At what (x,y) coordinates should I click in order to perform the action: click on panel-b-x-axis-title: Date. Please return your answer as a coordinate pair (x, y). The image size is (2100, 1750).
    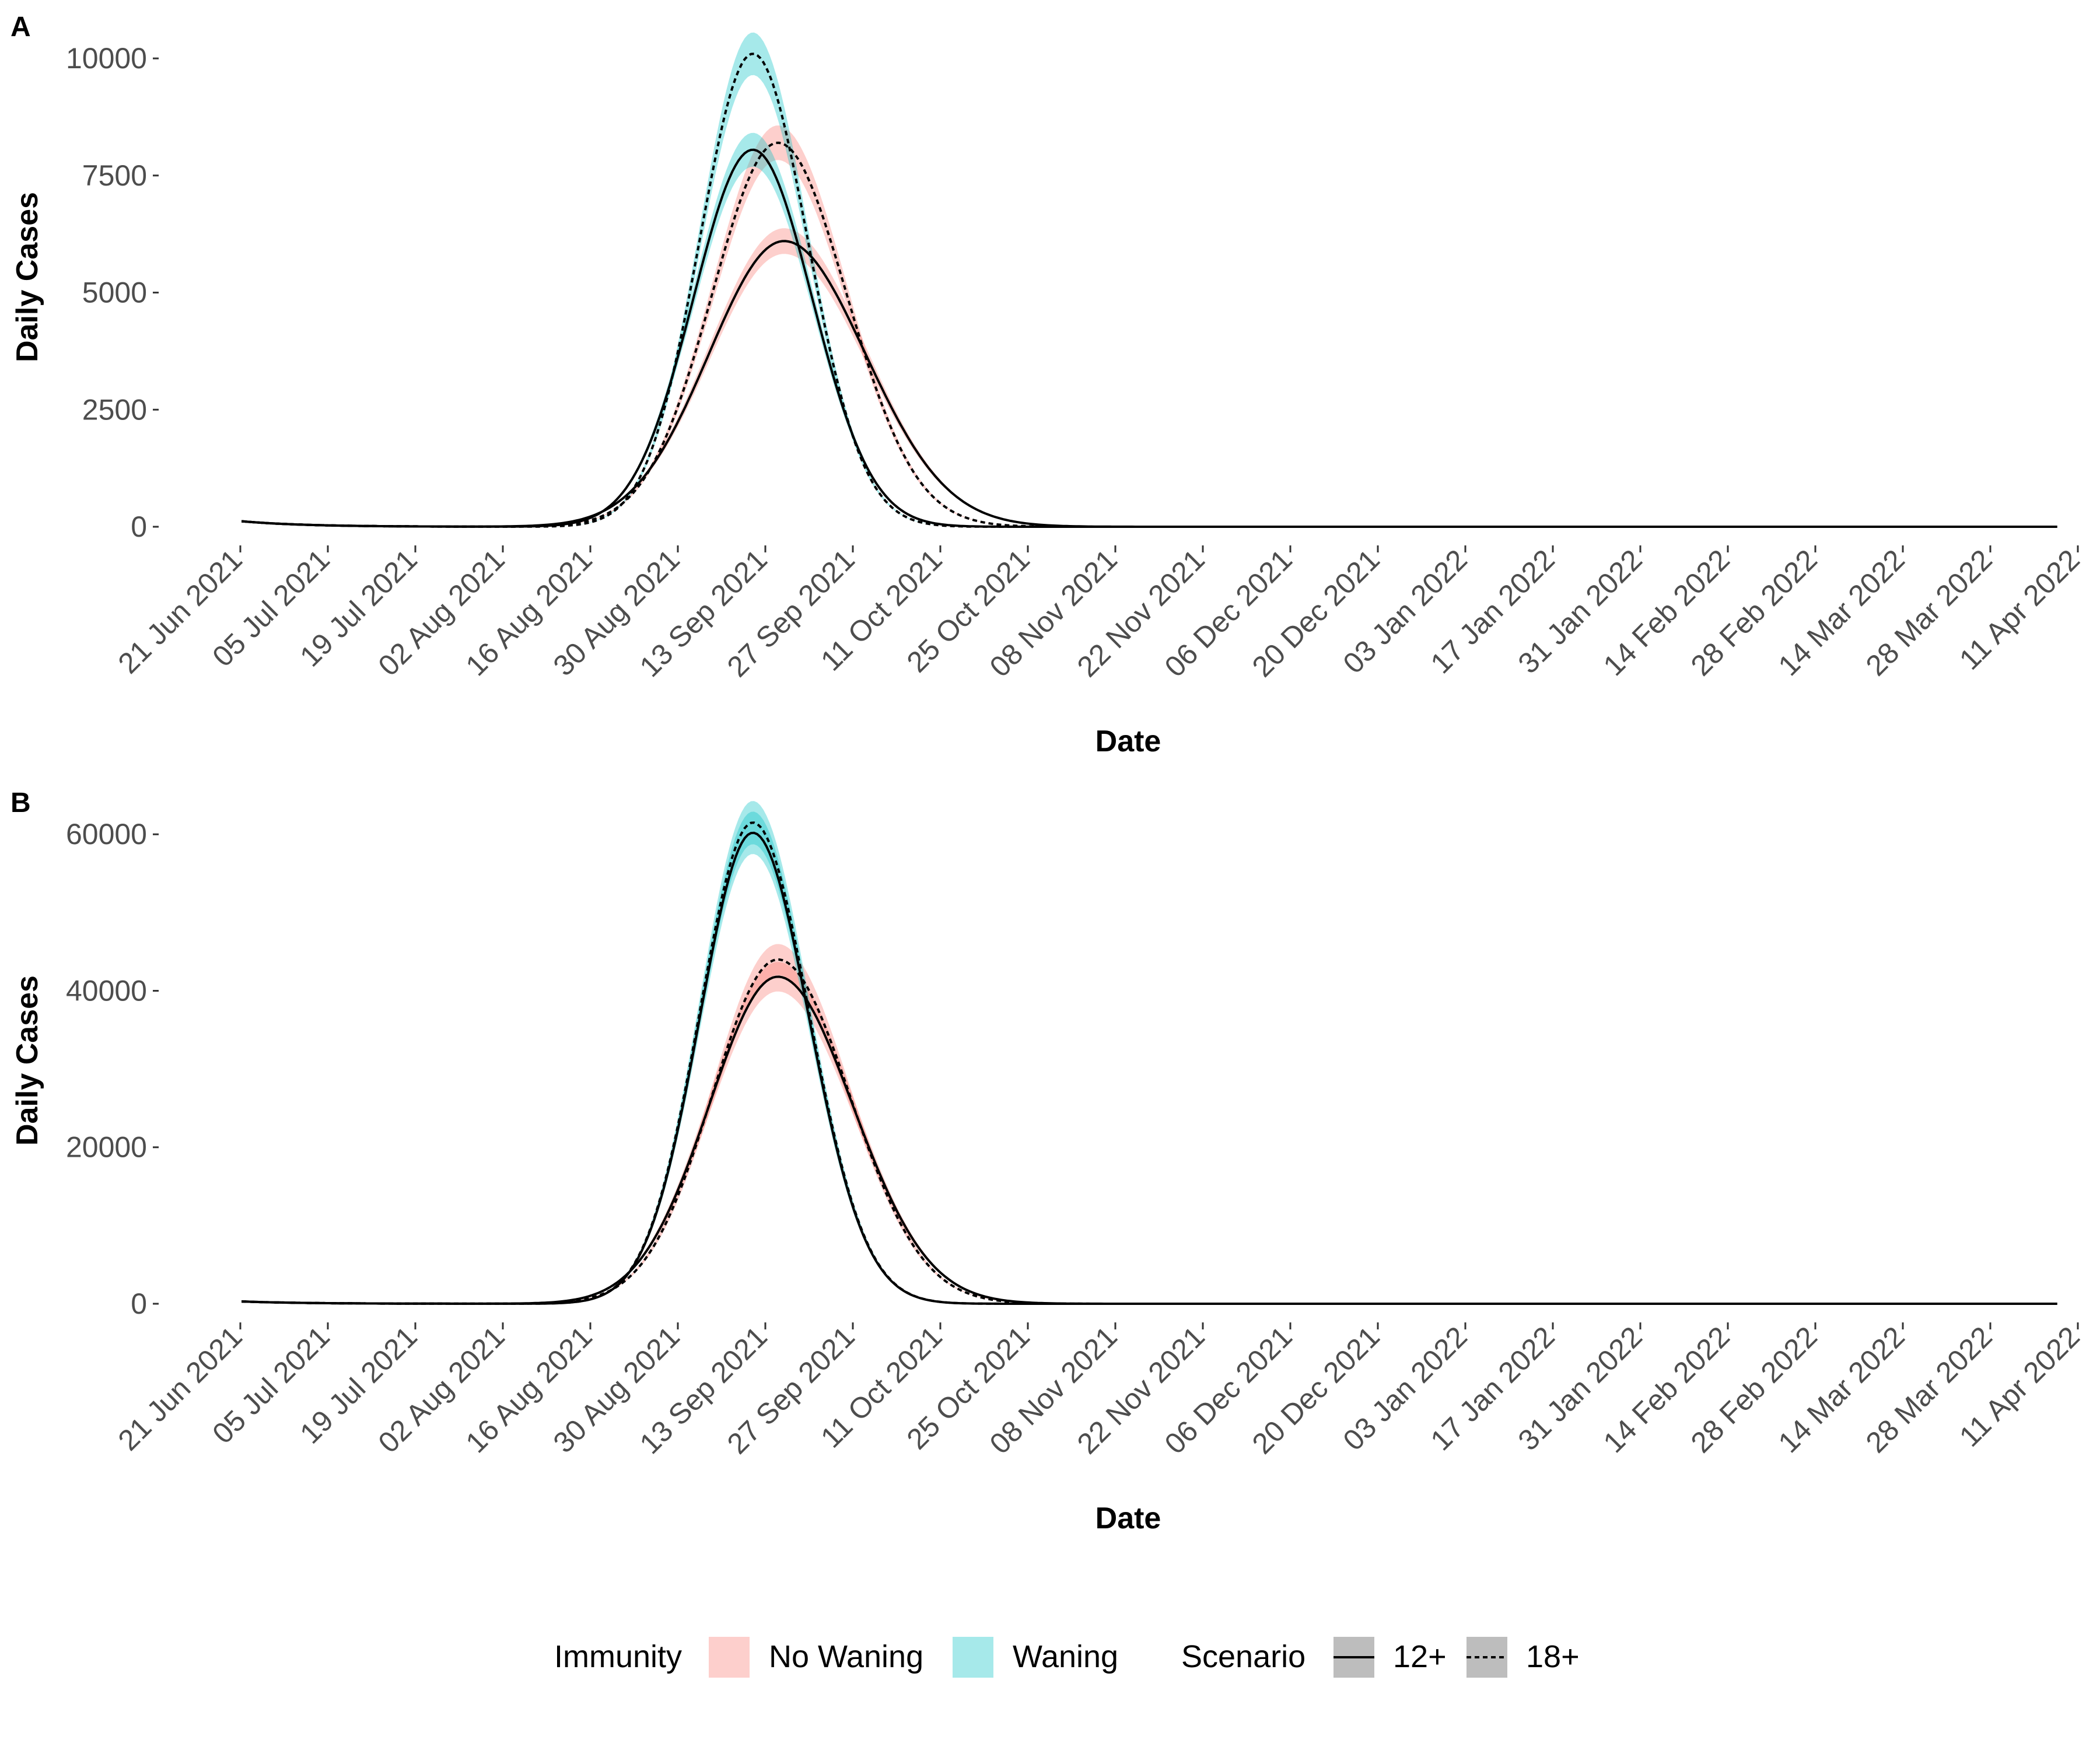
    Looking at the image, I should click on (1128, 1518).